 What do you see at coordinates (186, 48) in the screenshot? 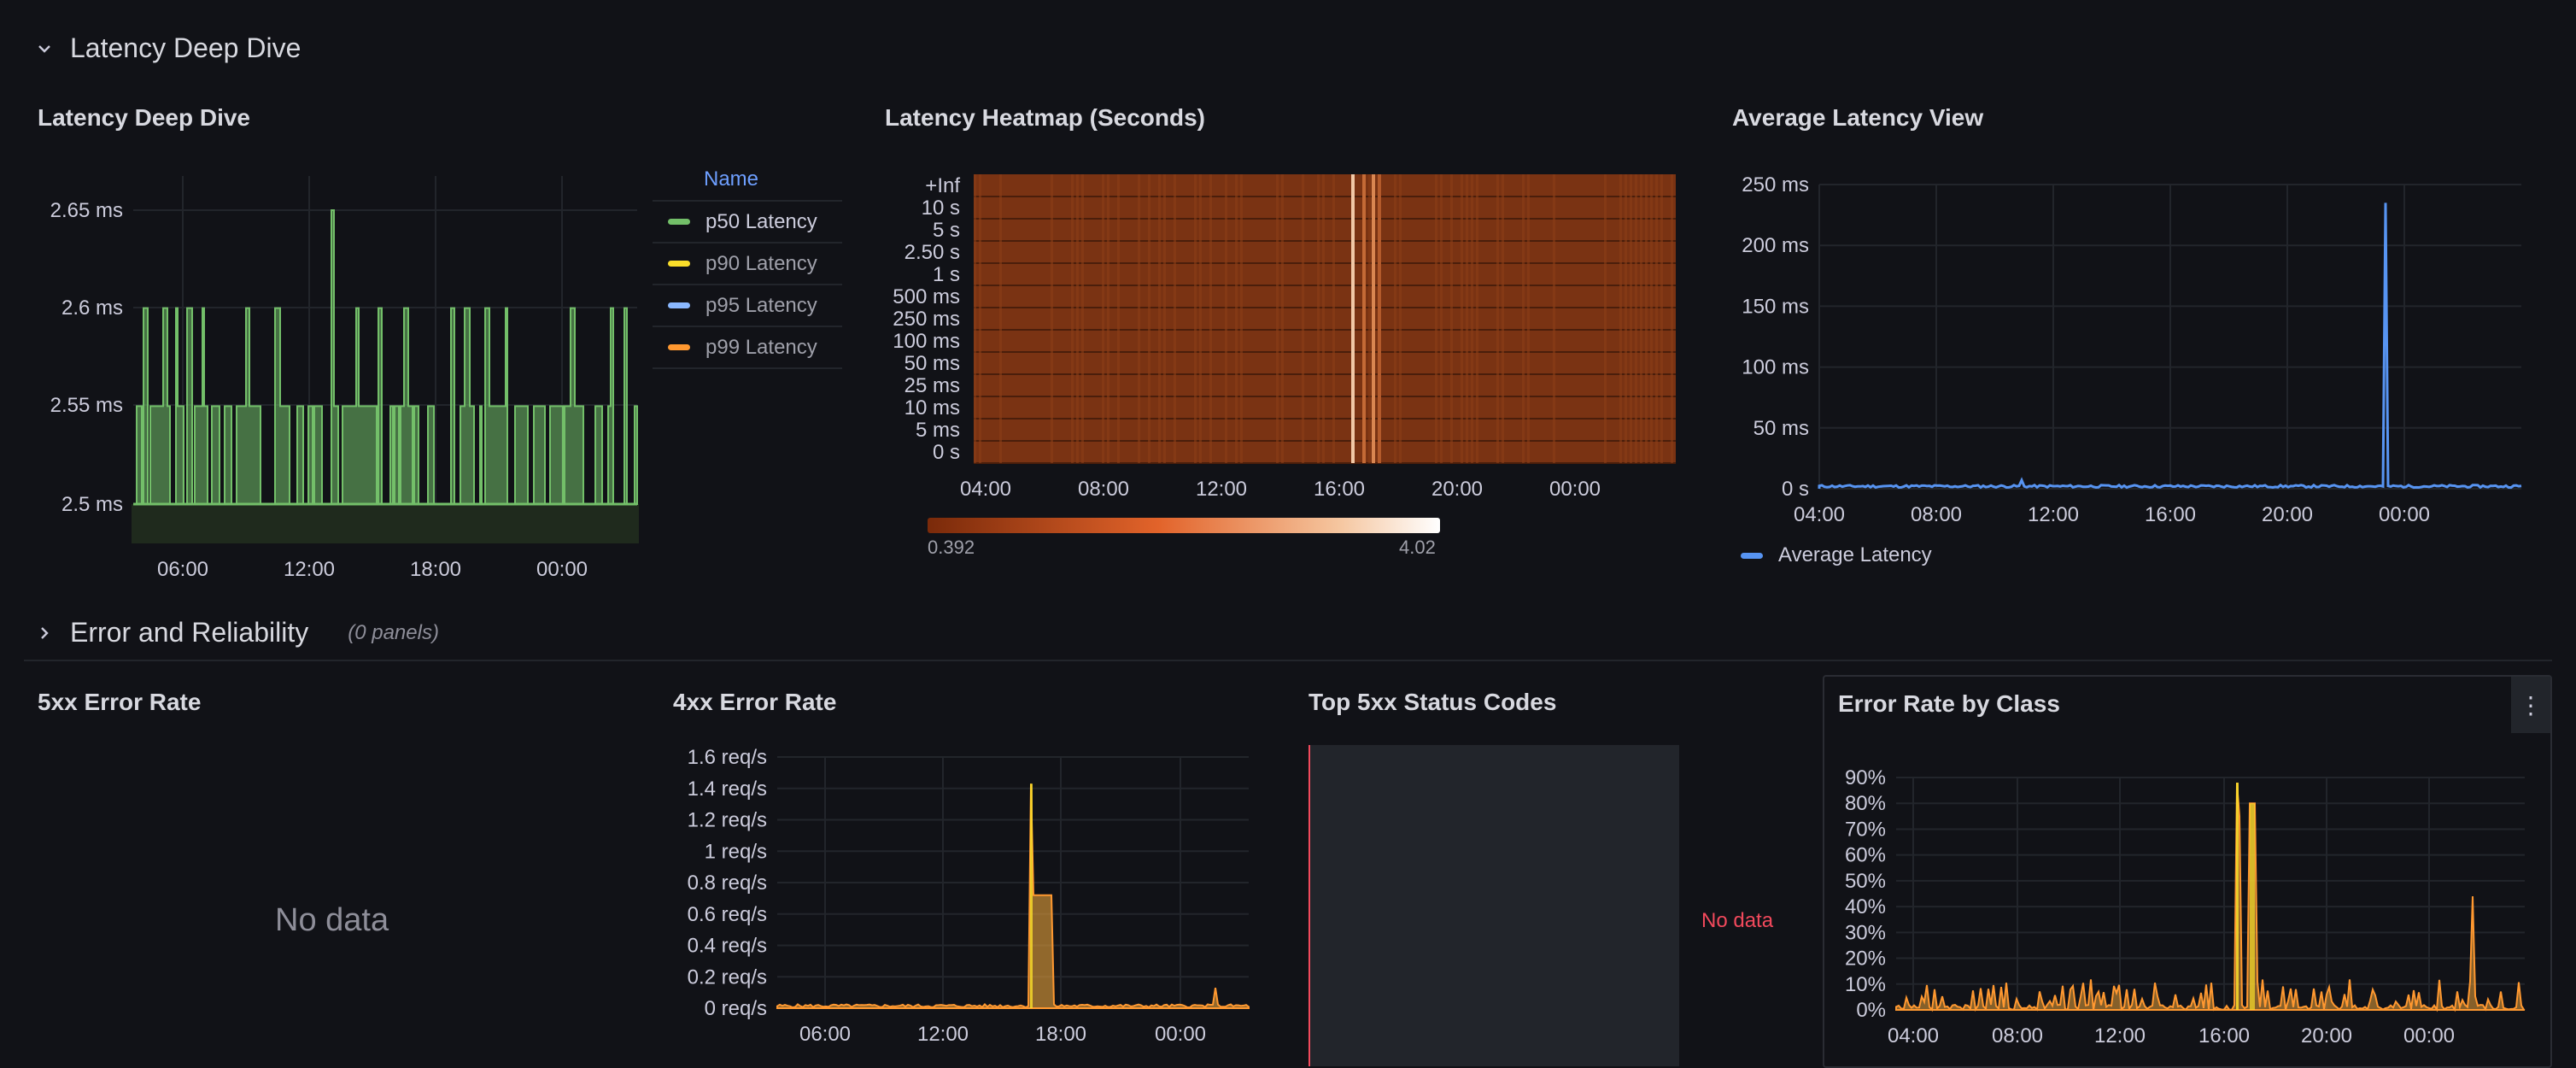
I see `row-title: Latency Deep Dive` at bounding box center [186, 48].